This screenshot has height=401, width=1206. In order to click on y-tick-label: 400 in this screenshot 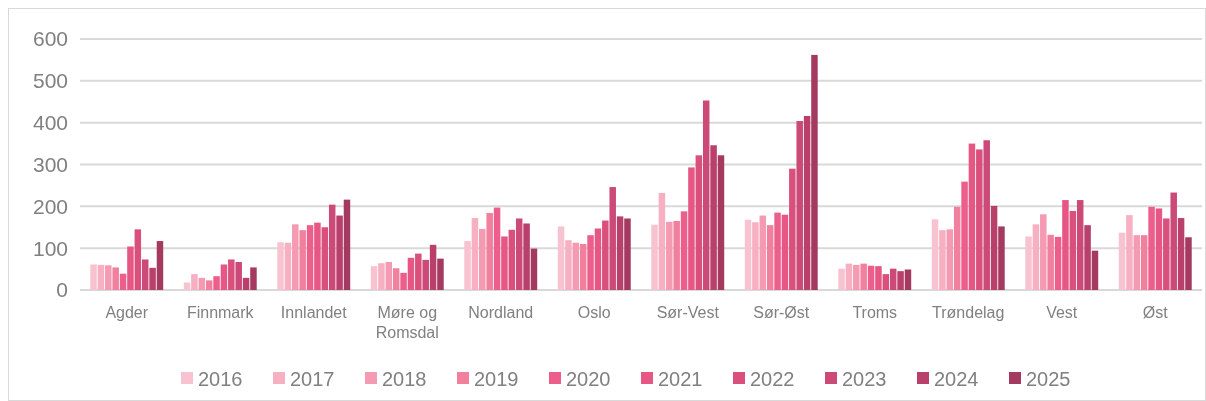, I will do `click(50, 123)`.